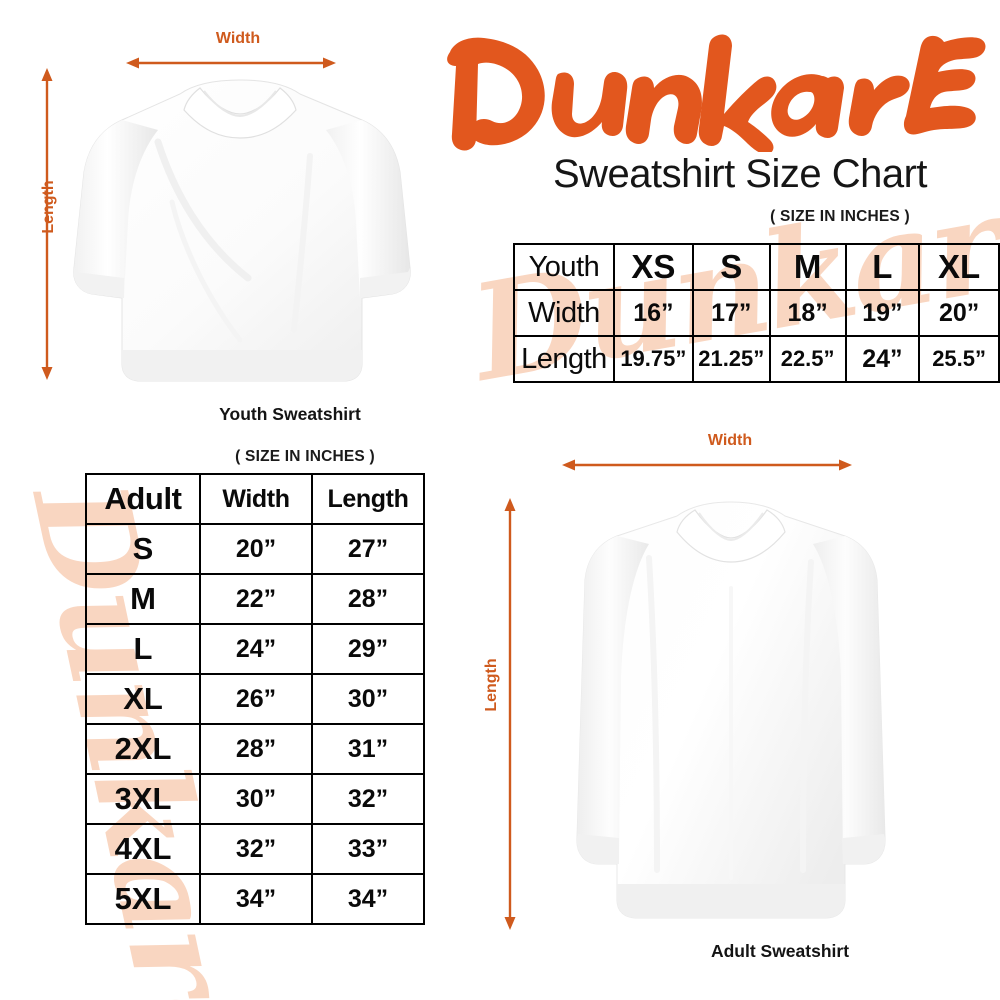  I want to click on adult-length-m: 28”, so click(368, 599).